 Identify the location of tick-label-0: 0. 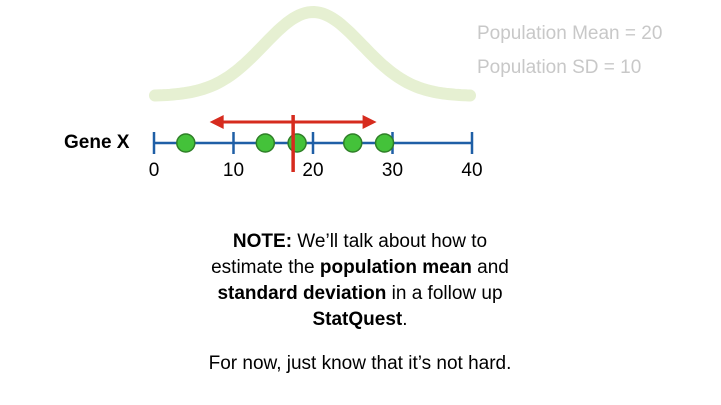
(154, 170).